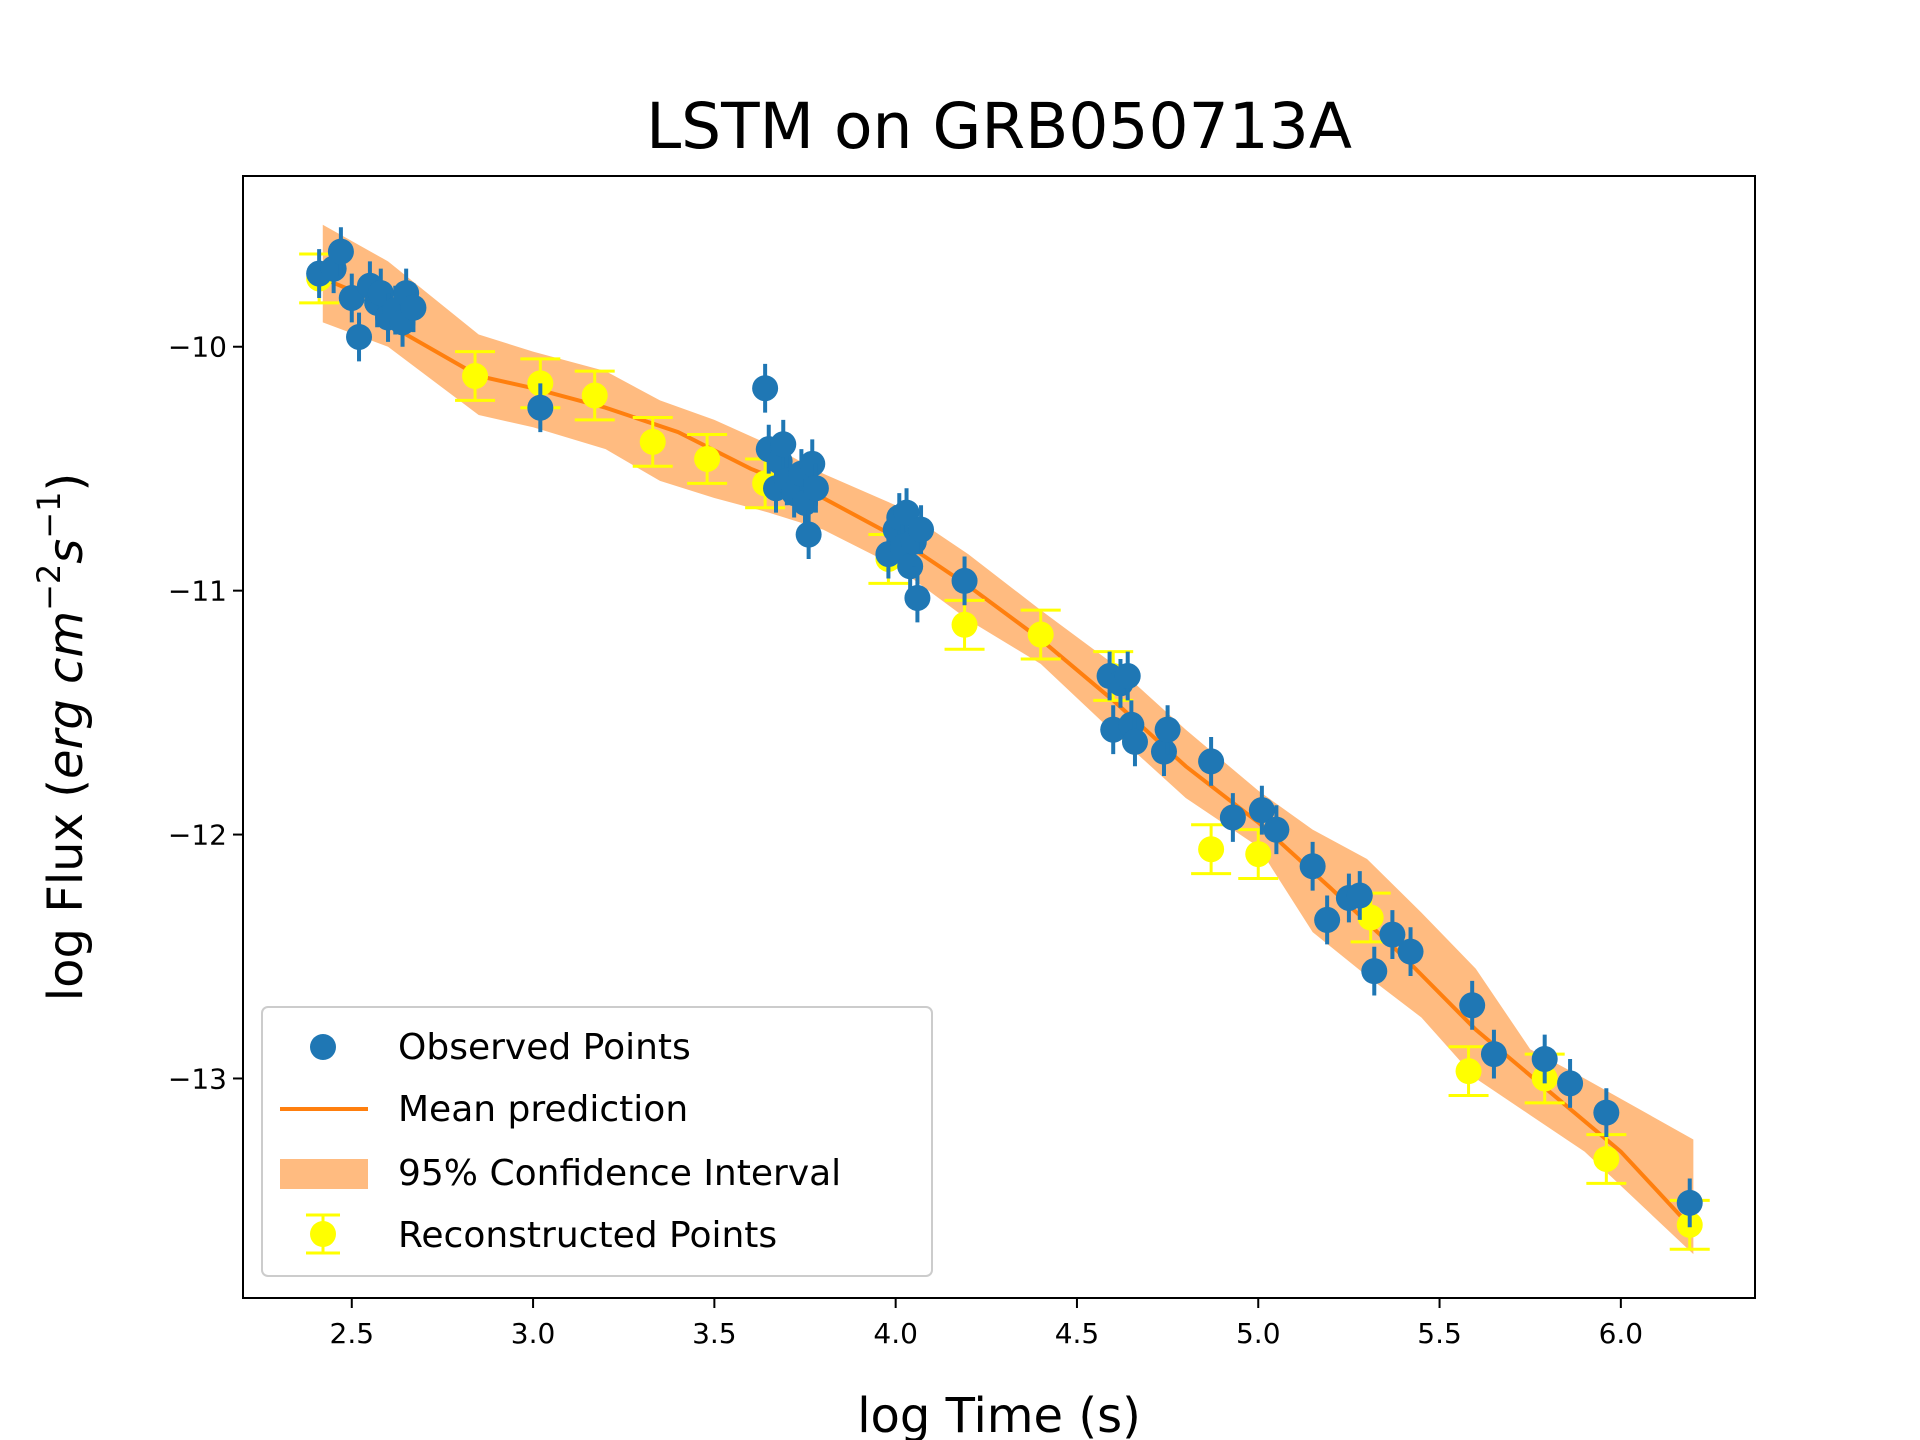 The height and width of the screenshot is (1440, 1920). What do you see at coordinates (1621, 1333) in the screenshot?
I see `x-tick-label: 6.0` at bounding box center [1621, 1333].